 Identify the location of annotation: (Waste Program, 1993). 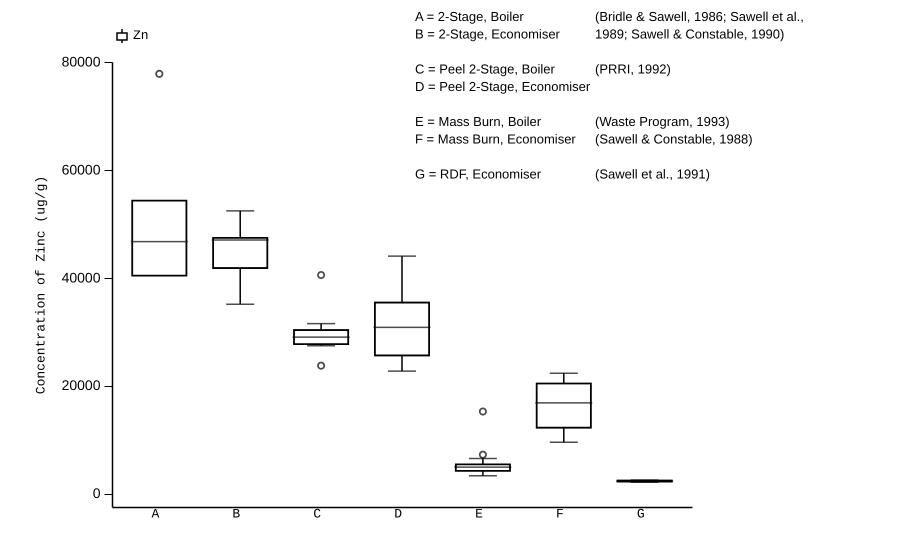
(662, 121).